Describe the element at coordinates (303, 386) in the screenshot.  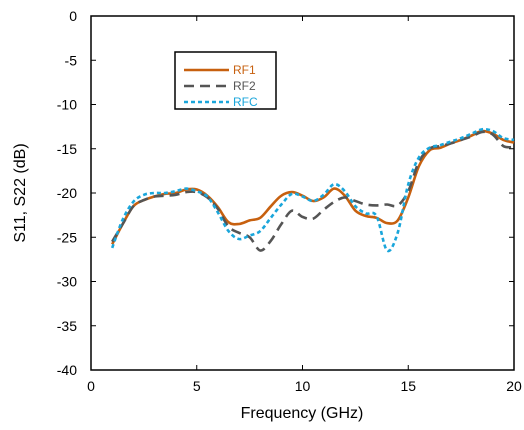
I see `x-tick-label: 10` at that location.